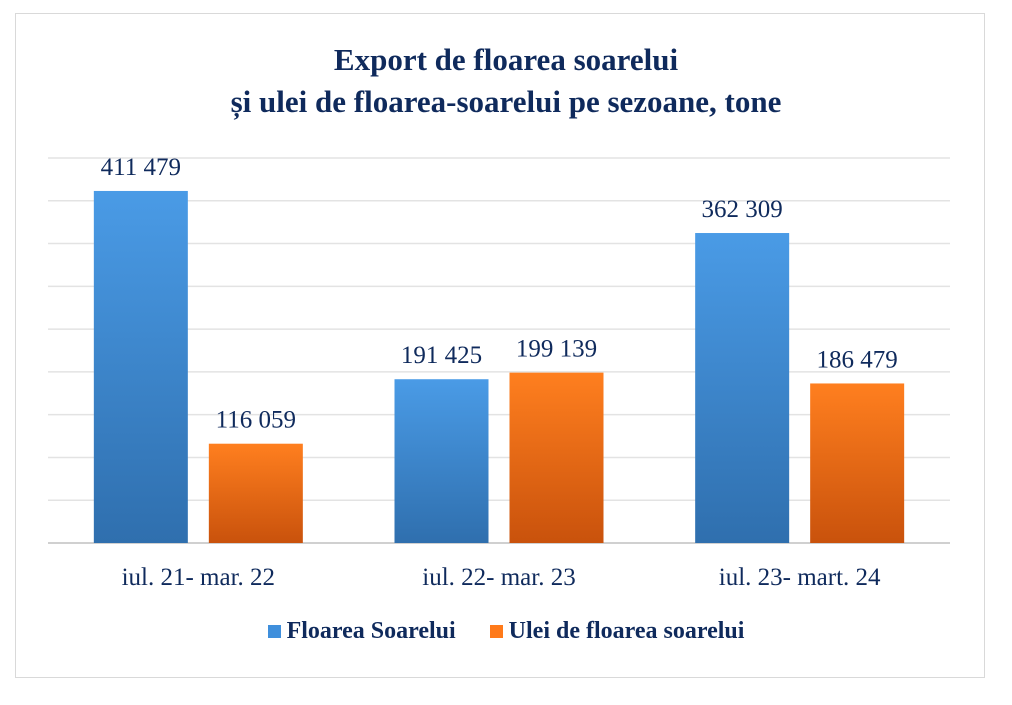 Image resolution: width=1012 pixels, height=705 pixels. I want to click on data-label-series-1-cat-3: 362 309, so click(742, 209).